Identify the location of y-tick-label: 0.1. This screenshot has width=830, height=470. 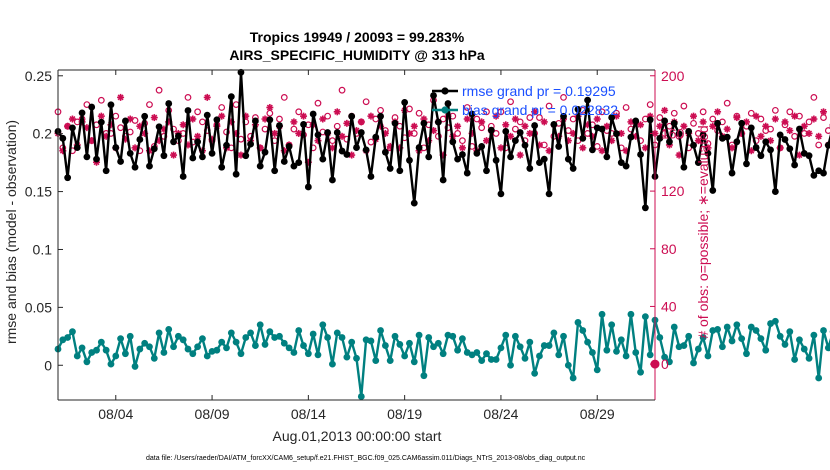
(43, 249).